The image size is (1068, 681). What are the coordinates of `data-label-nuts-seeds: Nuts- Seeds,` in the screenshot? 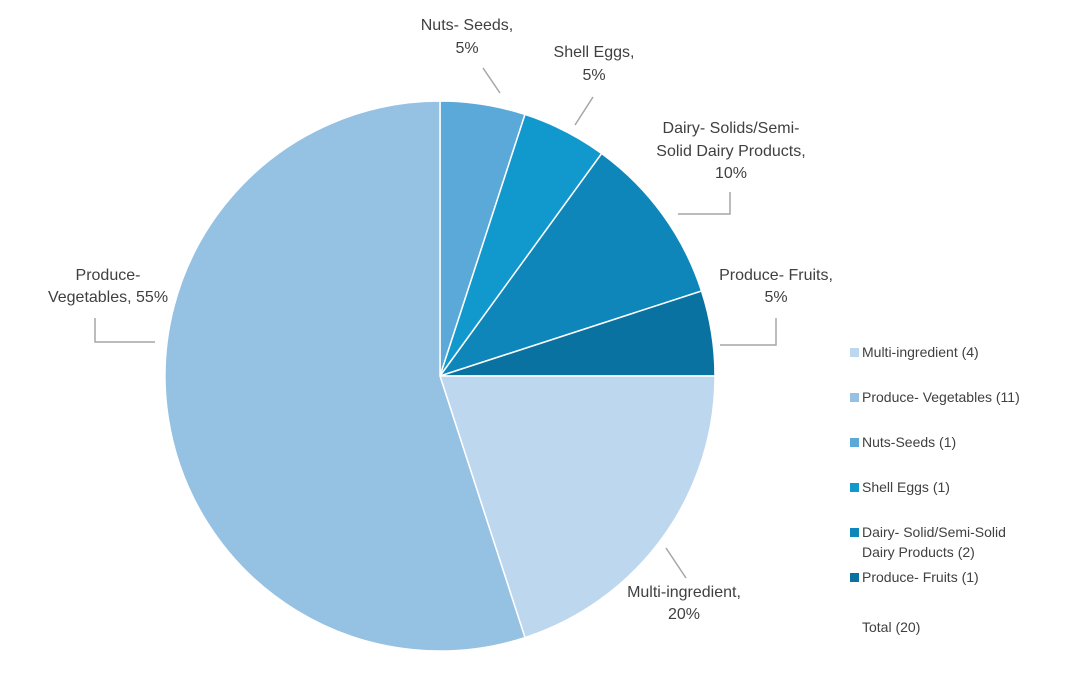 It's located at (467, 25).